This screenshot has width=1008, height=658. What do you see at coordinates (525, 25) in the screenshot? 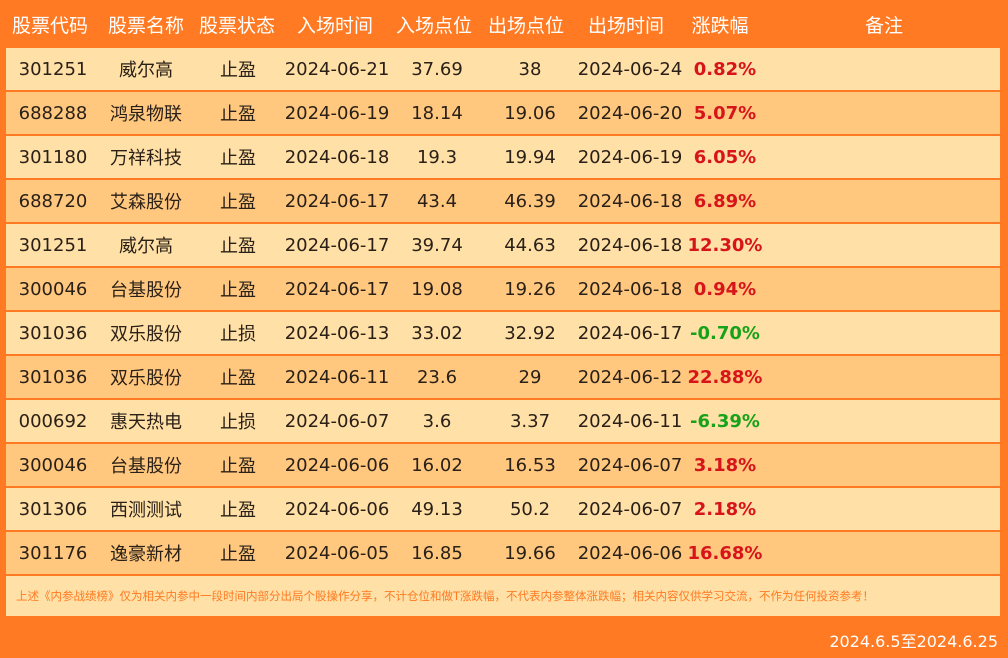
I see `header-exit-price: 出场点位` at bounding box center [525, 25].